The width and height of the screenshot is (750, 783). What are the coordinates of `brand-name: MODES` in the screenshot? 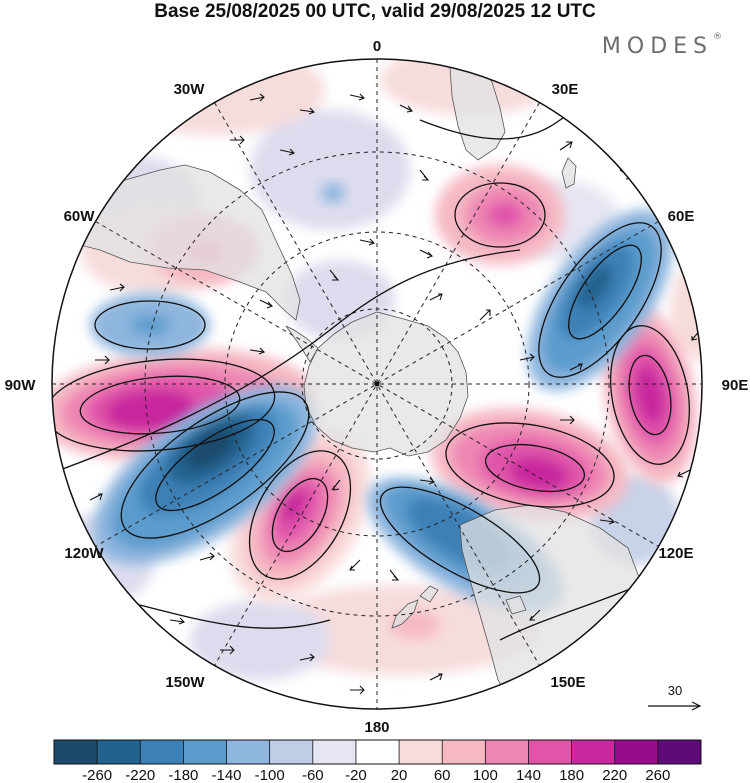 It's located at (657, 46).